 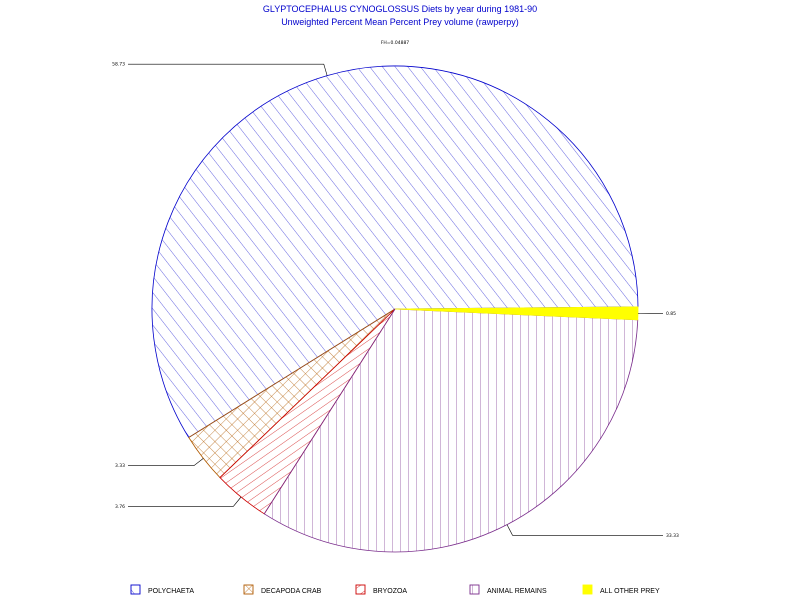 I want to click on legend-item: POLYCHAETA, so click(x=162, y=589).